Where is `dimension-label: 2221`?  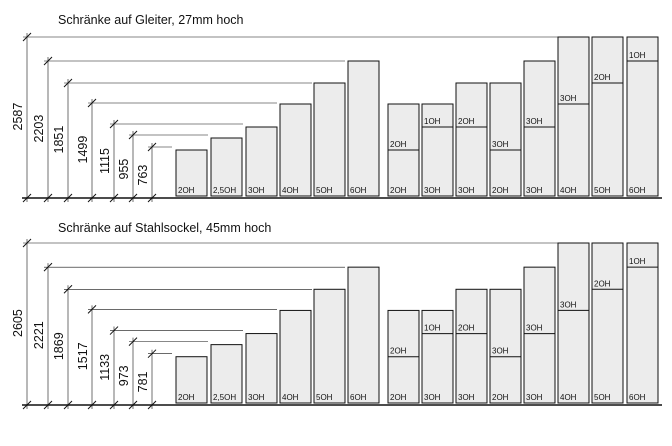
dimension-label: 2221 is located at coordinates (39, 335).